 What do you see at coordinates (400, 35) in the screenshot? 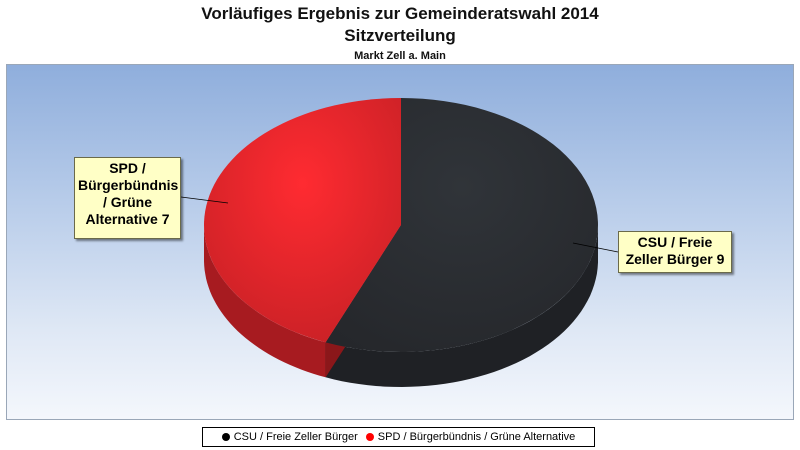
I see `chart-subtitle: Sitzverteilung` at bounding box center [400, 35].